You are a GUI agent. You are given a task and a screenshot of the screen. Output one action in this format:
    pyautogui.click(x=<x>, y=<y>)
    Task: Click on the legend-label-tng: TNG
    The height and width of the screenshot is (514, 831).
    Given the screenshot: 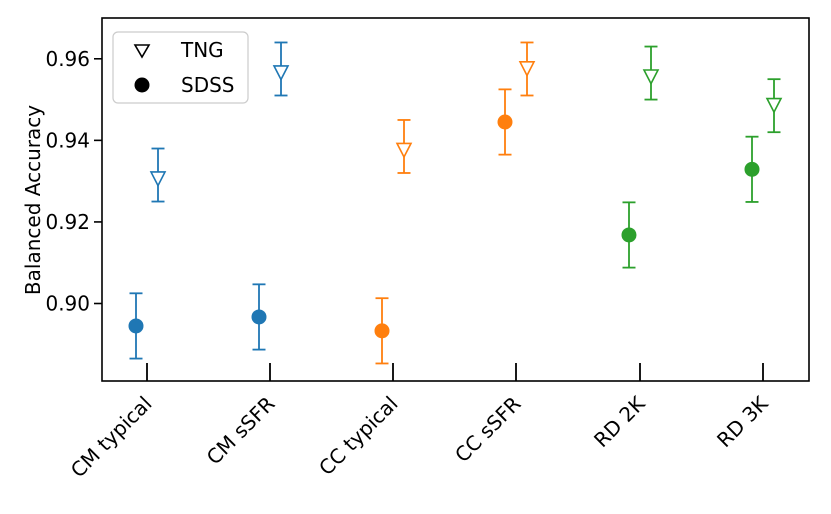 What is the action you would take?
    pyautogui.click(x=202, y=50)
    